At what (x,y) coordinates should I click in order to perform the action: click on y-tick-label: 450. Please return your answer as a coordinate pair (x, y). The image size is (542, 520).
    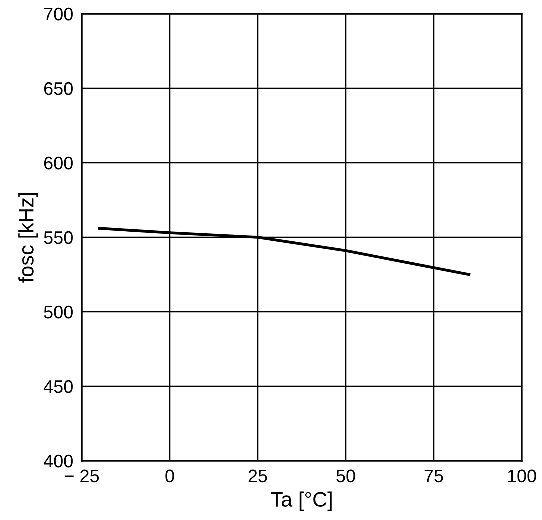
    Looking at the image, I should click on (58, 387).